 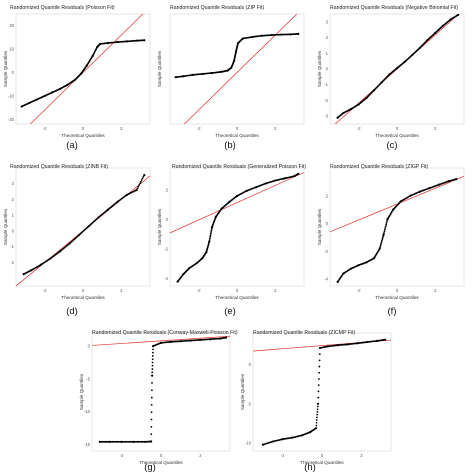 What do you see at coordinates (327, 195) in the screenshot?
I see `y-tick-label: 2` at bounding box center [327, 195].